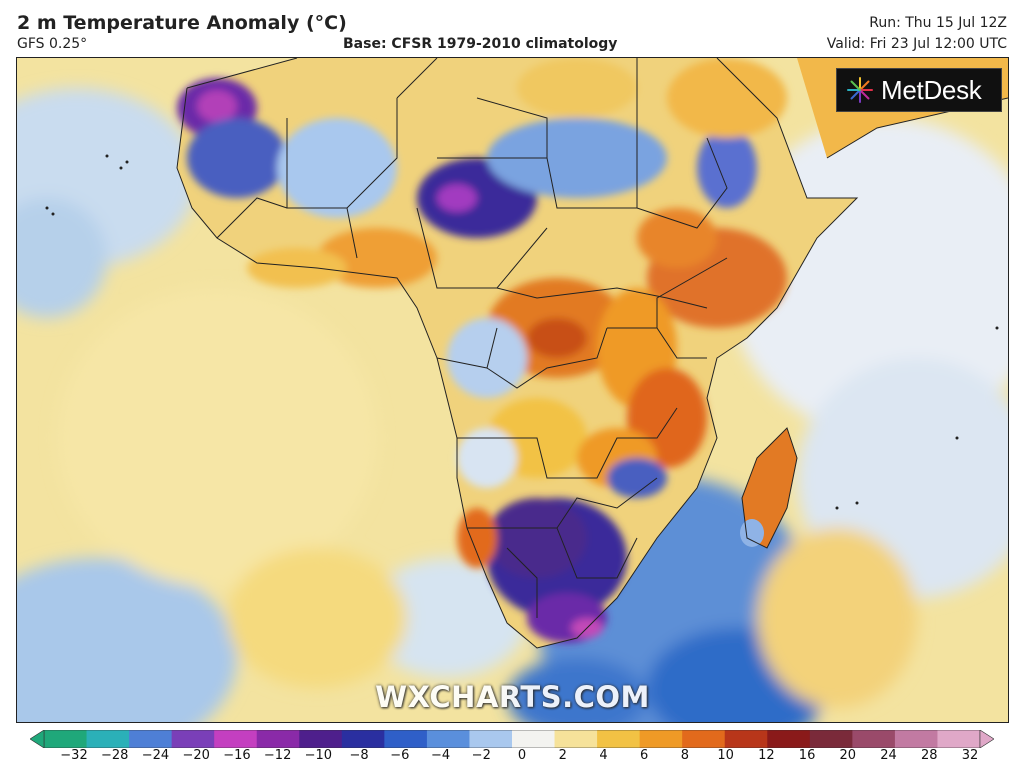  What do you see at coordinates (986, 739) in the screenshot?
I see `colorbar-right-arrow` at bounding box center [986, 739].